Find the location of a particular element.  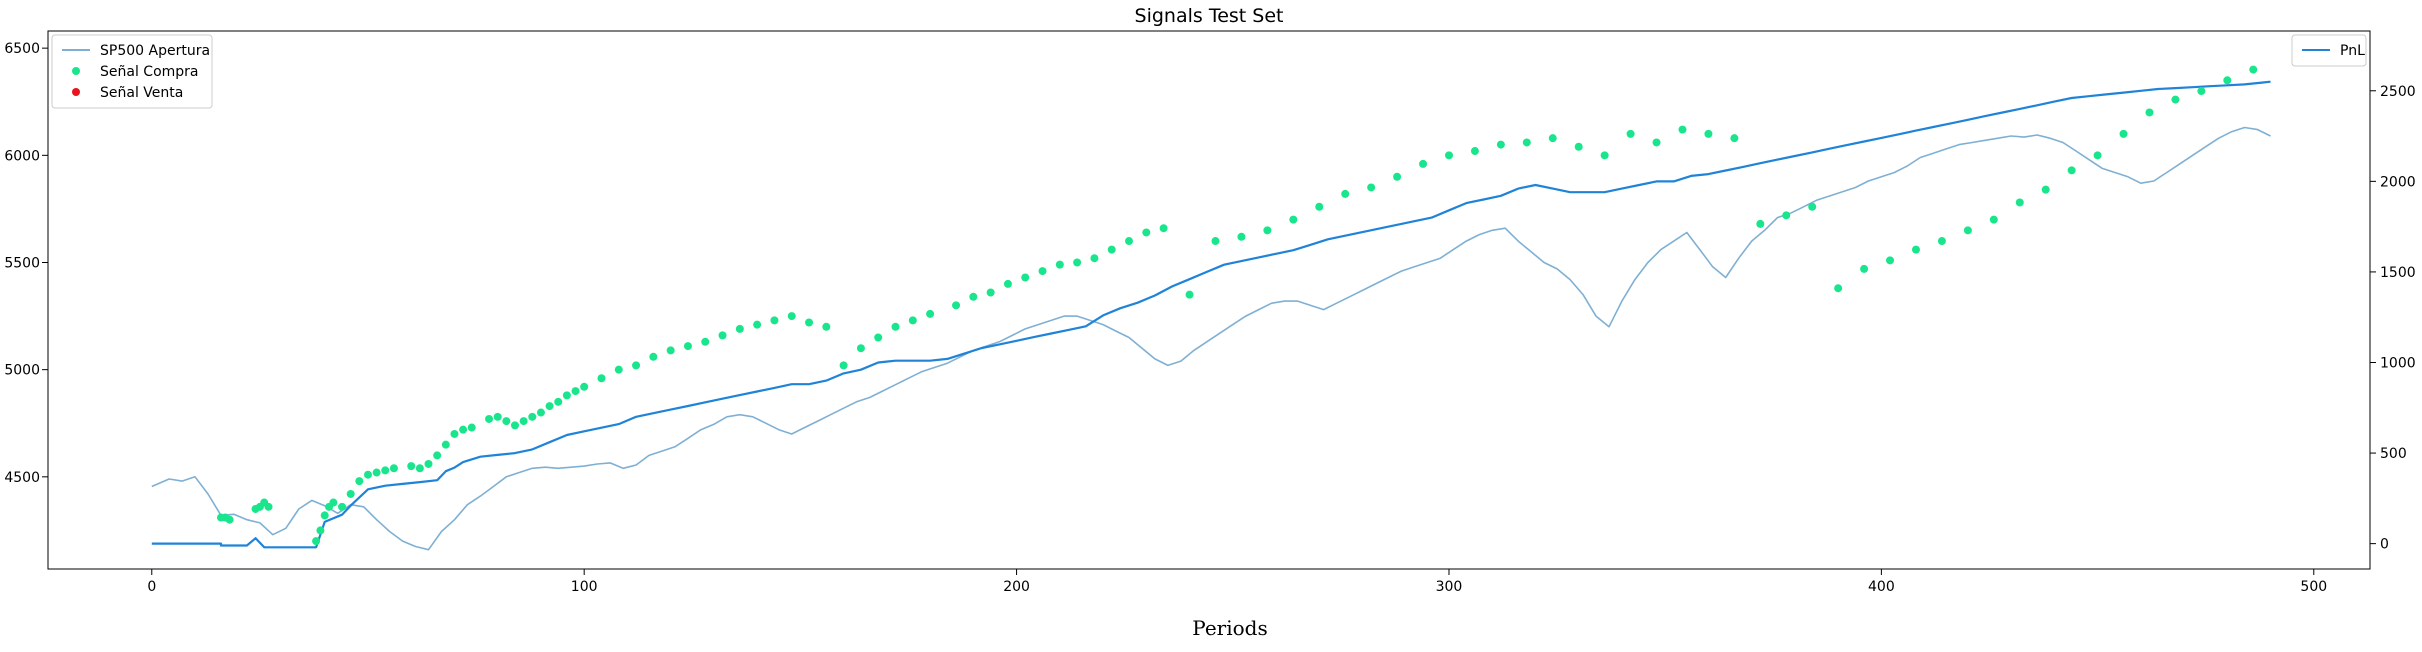

legend-box is located at coordinates (132, 71).